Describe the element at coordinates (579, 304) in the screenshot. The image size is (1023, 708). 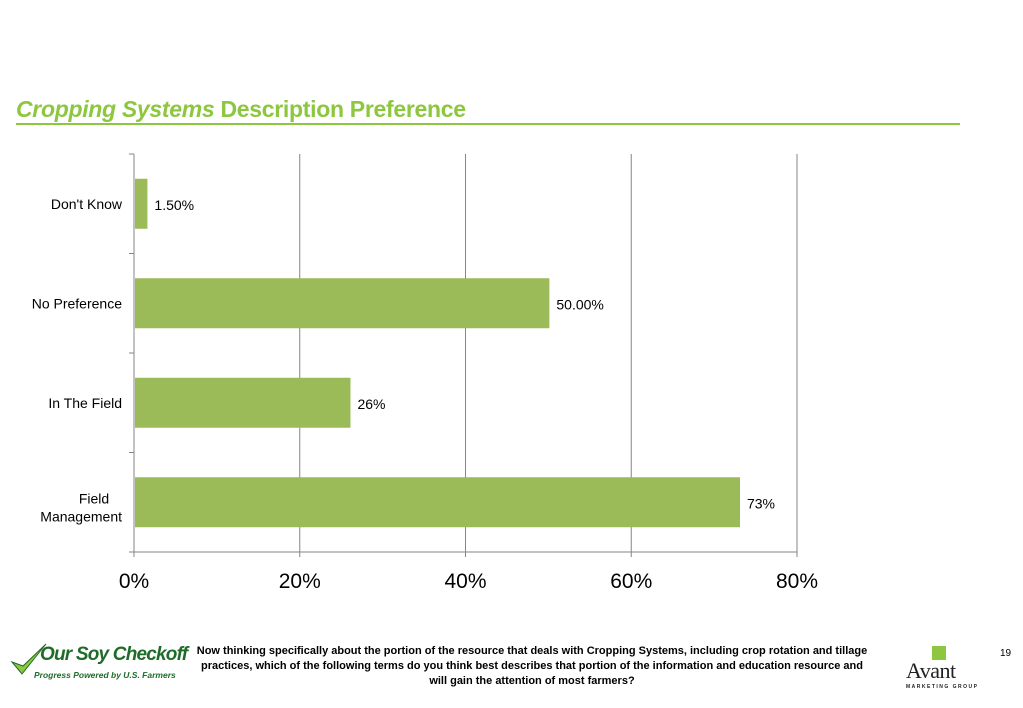
I see `data-label: 50.00%` at that location.